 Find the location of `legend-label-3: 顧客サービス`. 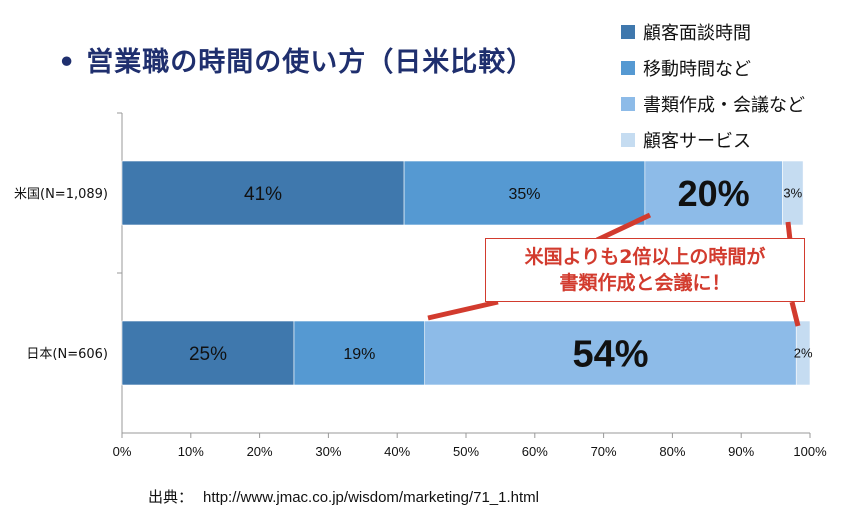

legend-label-3: 顧客サービス is located at coordinates (697, 141).